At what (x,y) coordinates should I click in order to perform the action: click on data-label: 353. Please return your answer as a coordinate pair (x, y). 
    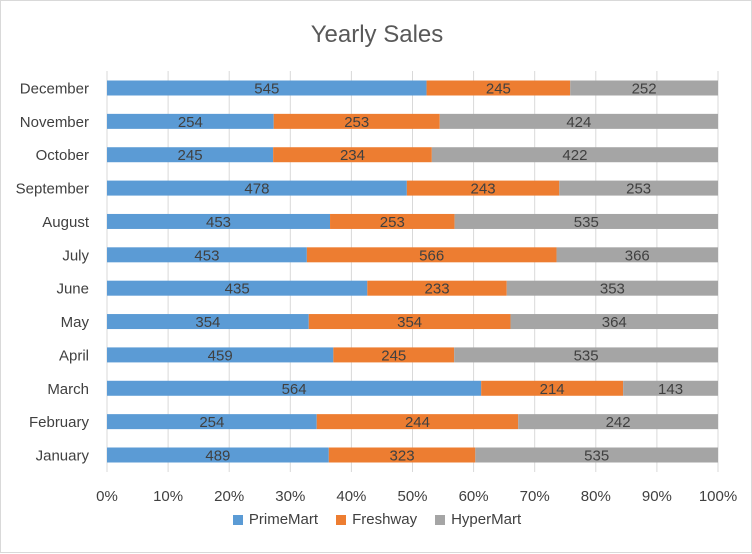
    Looking at the image, I should click on (612, 289).